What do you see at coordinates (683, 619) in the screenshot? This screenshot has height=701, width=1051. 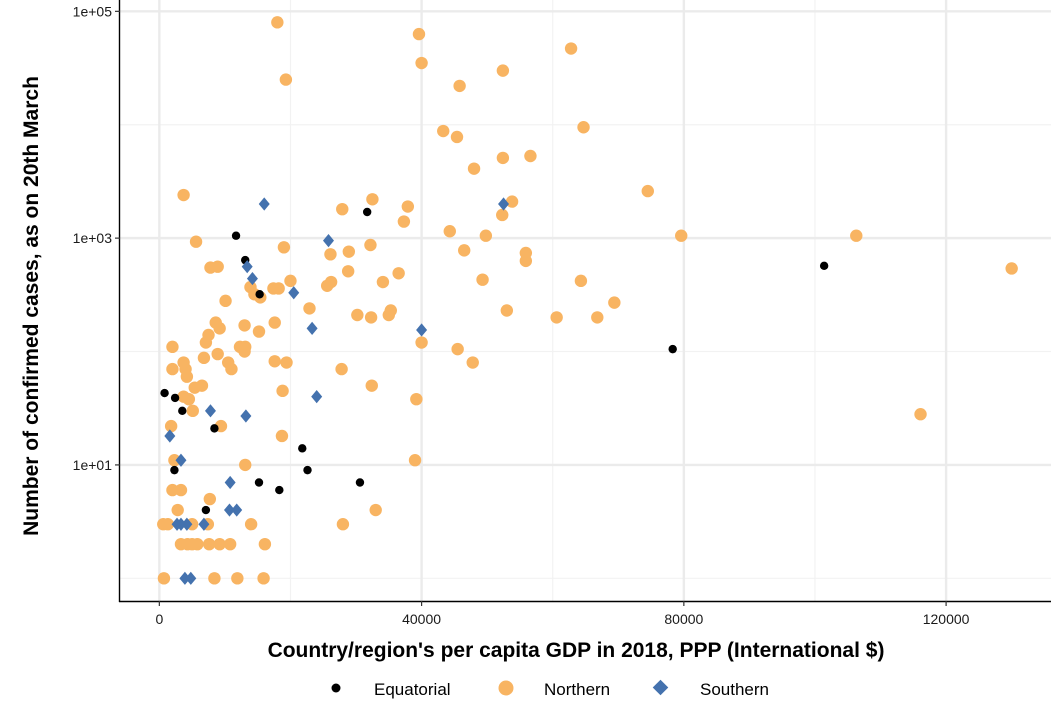 I see `x-tick-label: 80000` at bounding box center [683, 619].